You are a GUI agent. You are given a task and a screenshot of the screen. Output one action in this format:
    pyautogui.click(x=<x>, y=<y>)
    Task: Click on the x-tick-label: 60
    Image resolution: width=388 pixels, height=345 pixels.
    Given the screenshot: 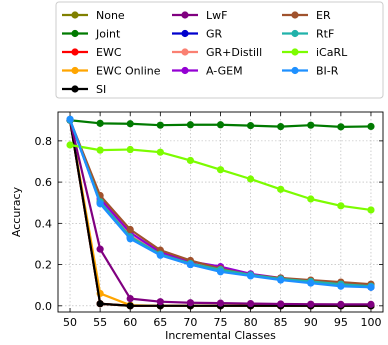 What is the action you would take?
    pyautogui.click(x=130, y=322)
    